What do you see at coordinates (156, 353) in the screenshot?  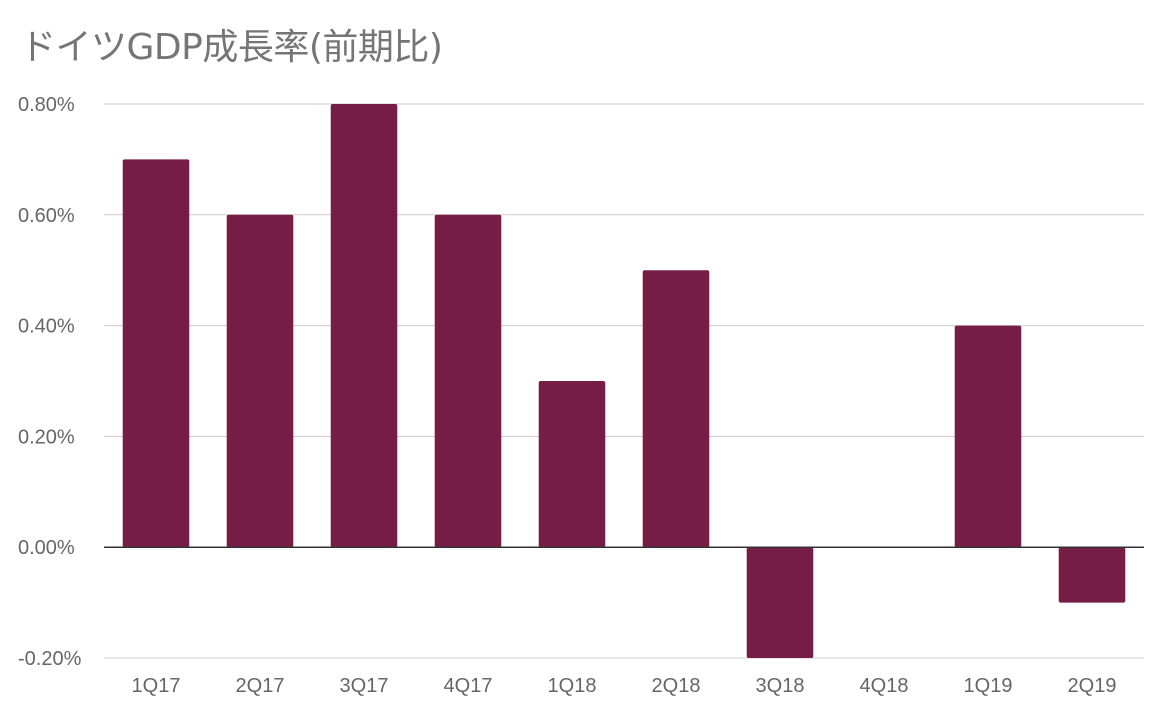 I see `bar-1Q17` at bounding box center [156, 353].